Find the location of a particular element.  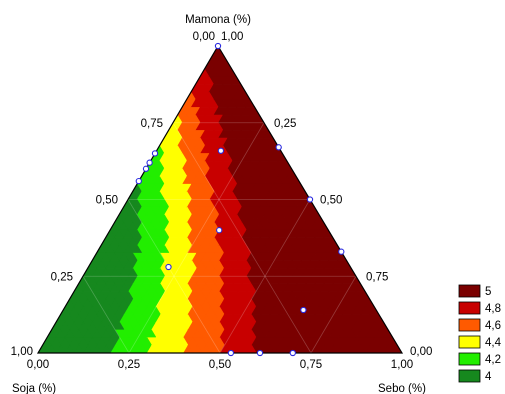

legend: 5 4,8 4,6 4,4 4,2 4 is located at coordinates (480, 333).